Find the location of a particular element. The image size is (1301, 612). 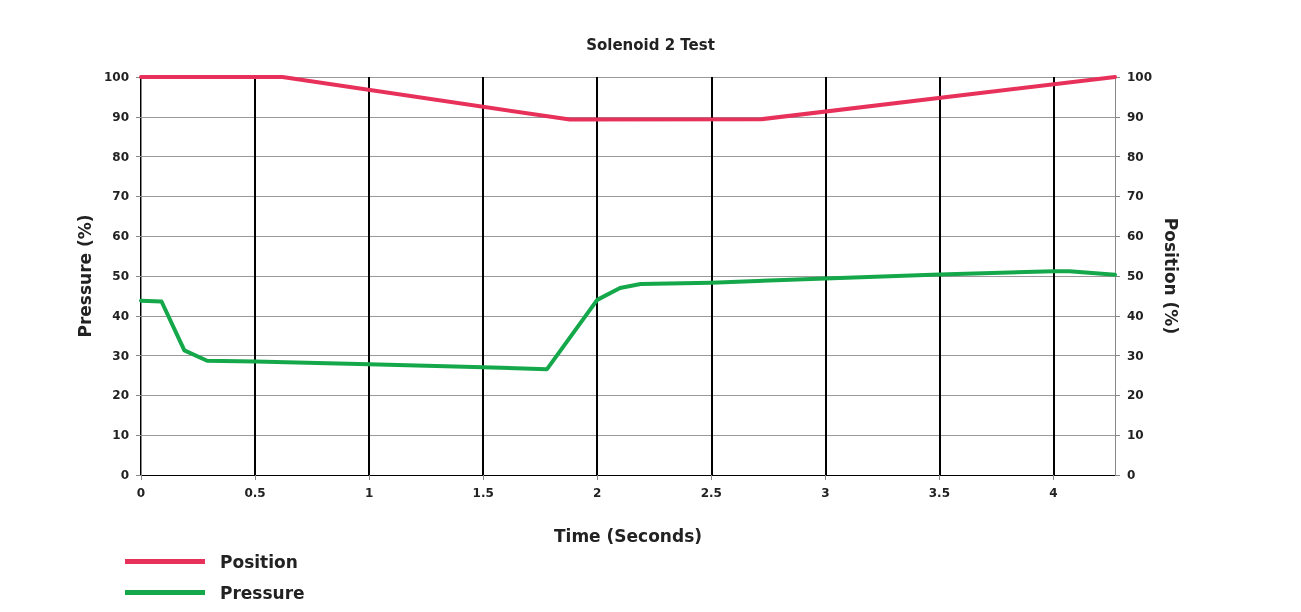

x-tick-label: 4 is located at coordinates (1053, 493).